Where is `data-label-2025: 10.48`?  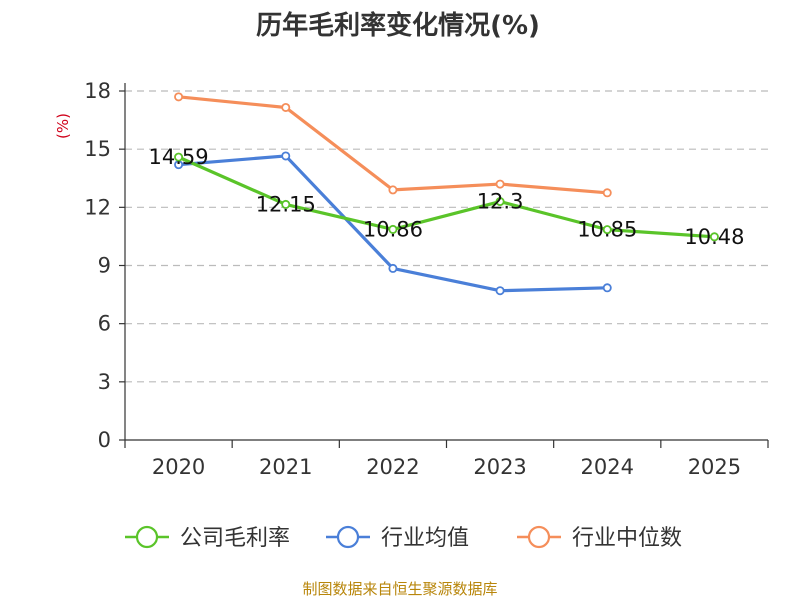
data-label-2025: 10.48 is located at coordinates (714, 237).